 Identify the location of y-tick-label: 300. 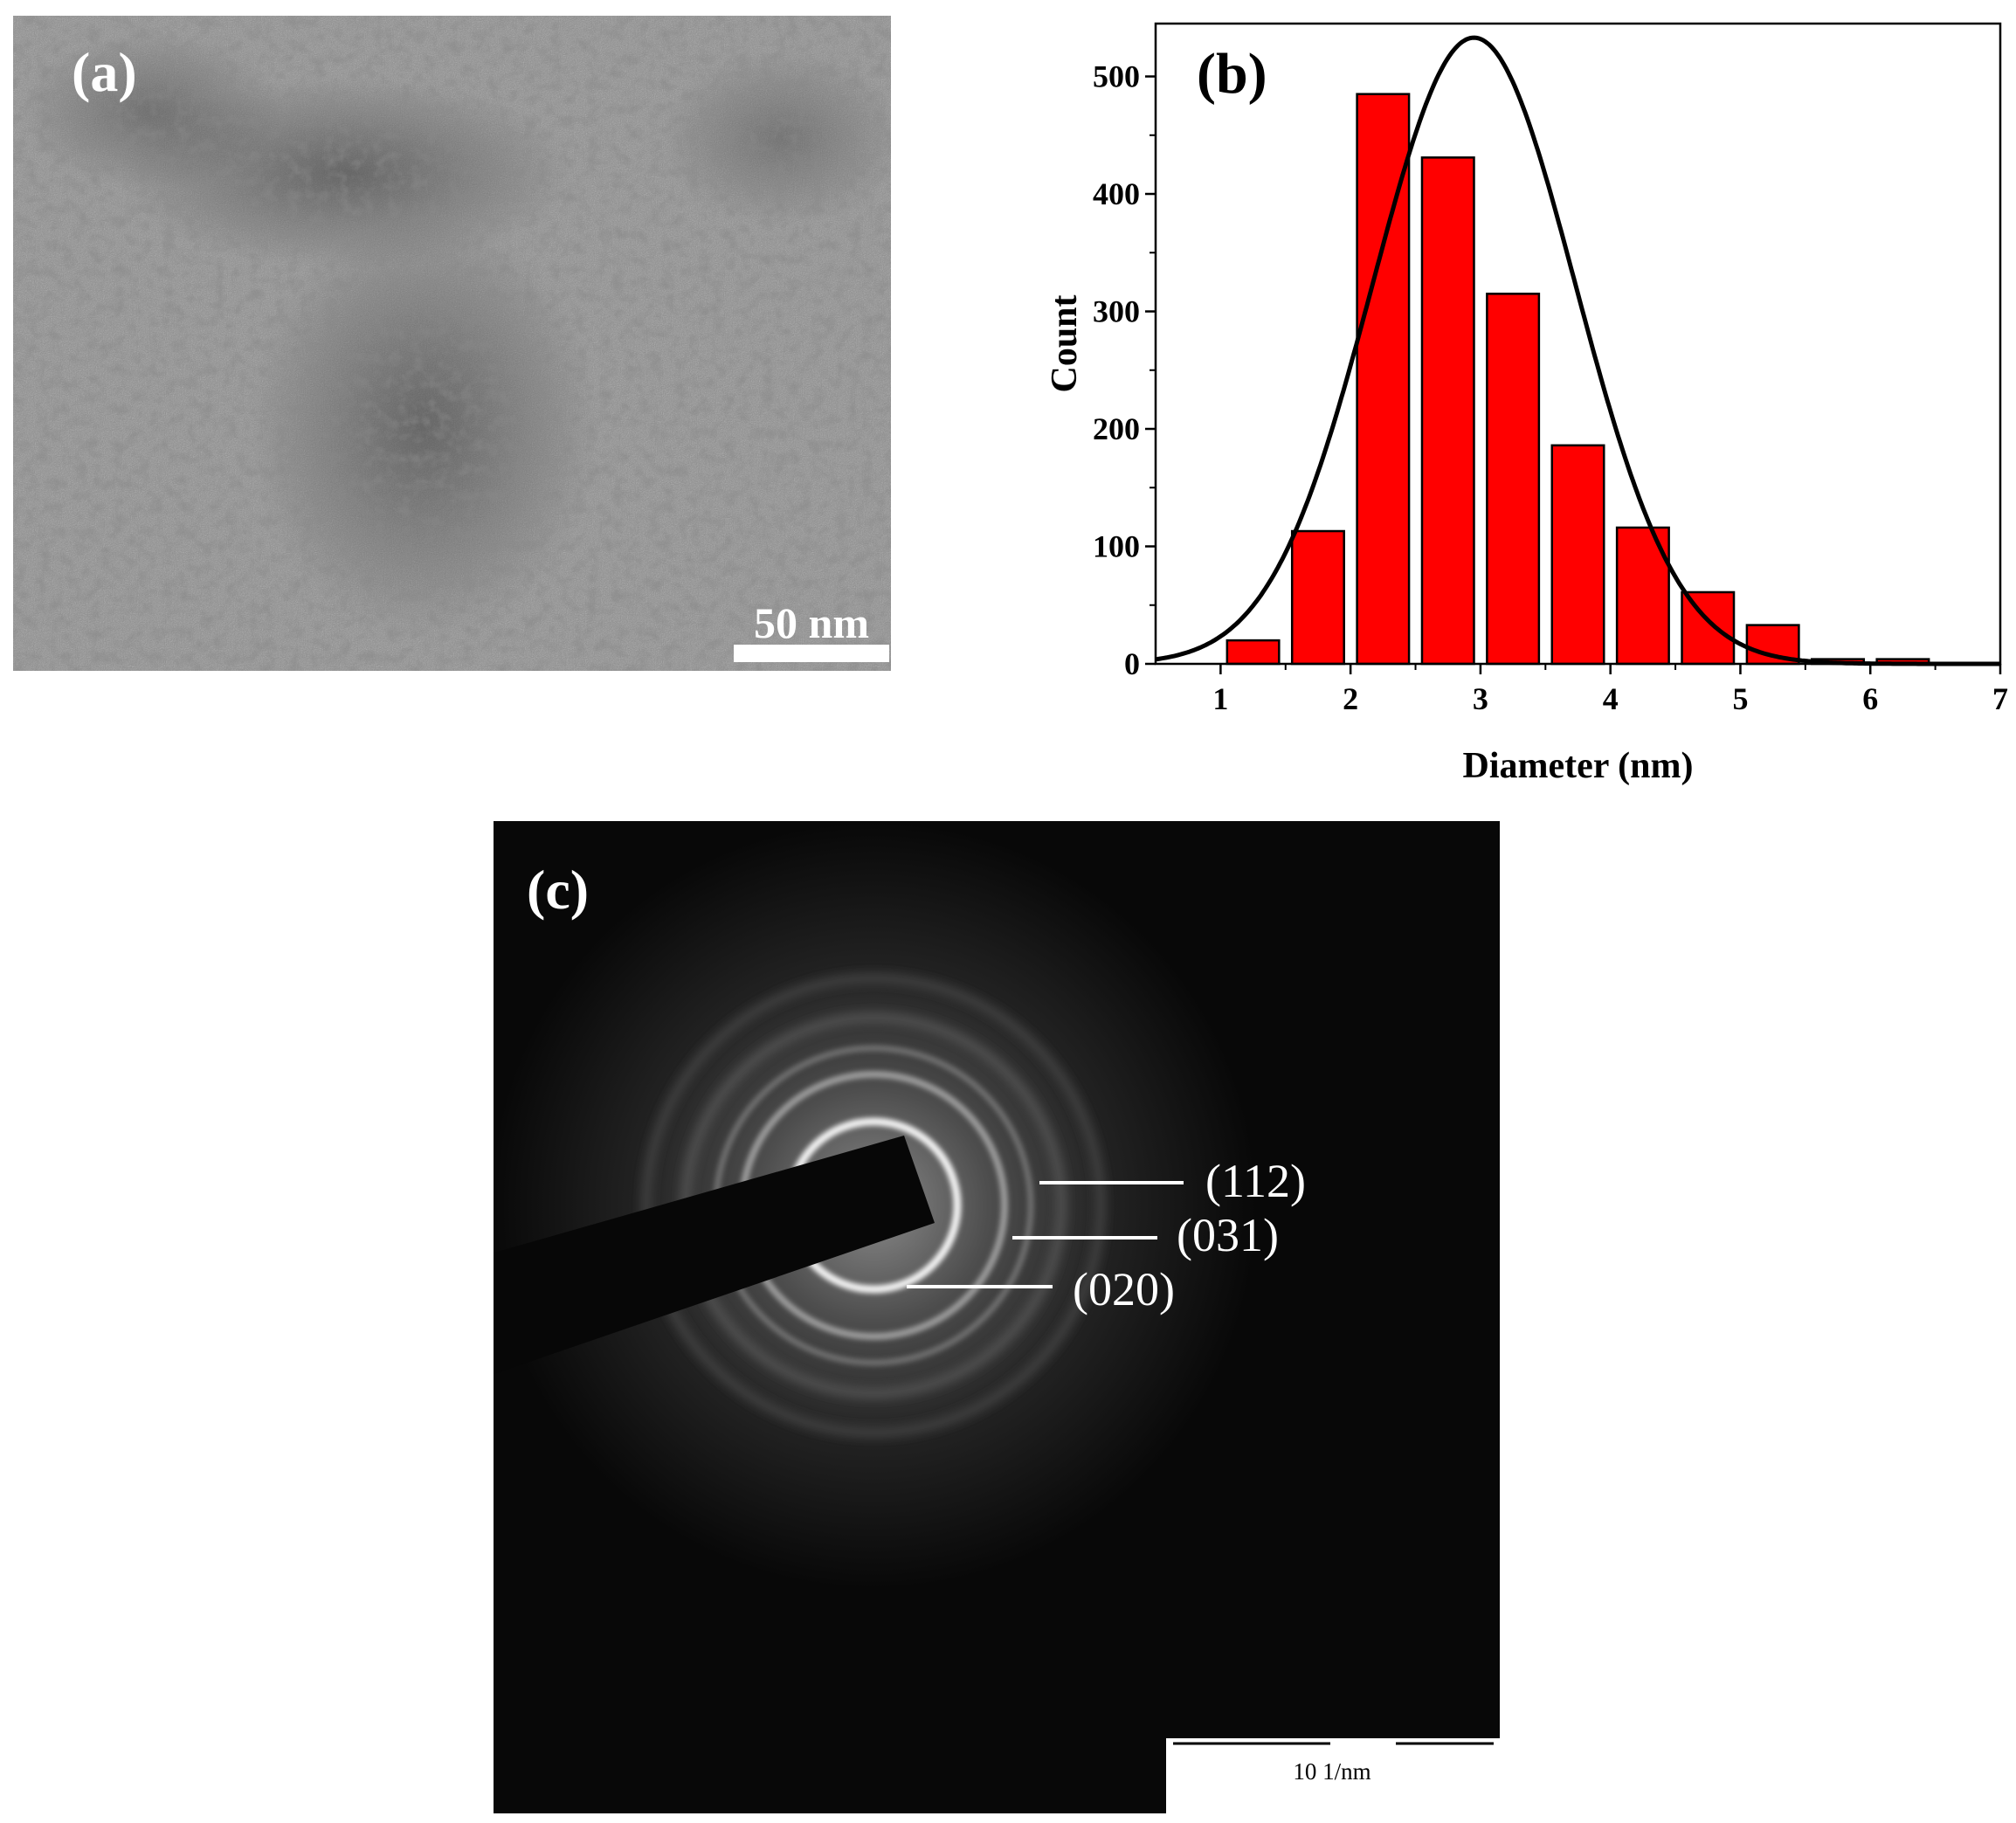
(1116, 311).